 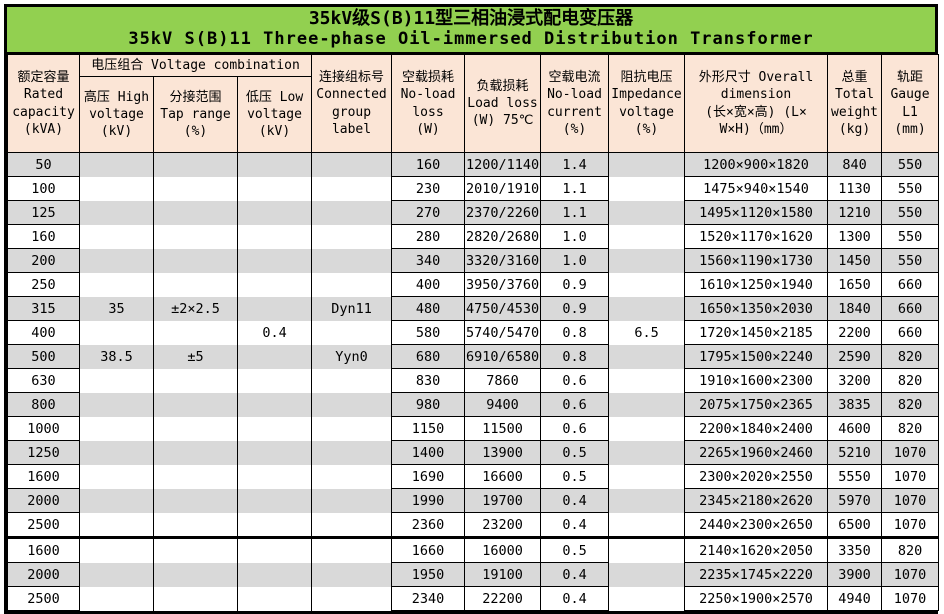 I want to click on cell-overall-dimension: 1560×1190×1730, so click(x=756, y=260).